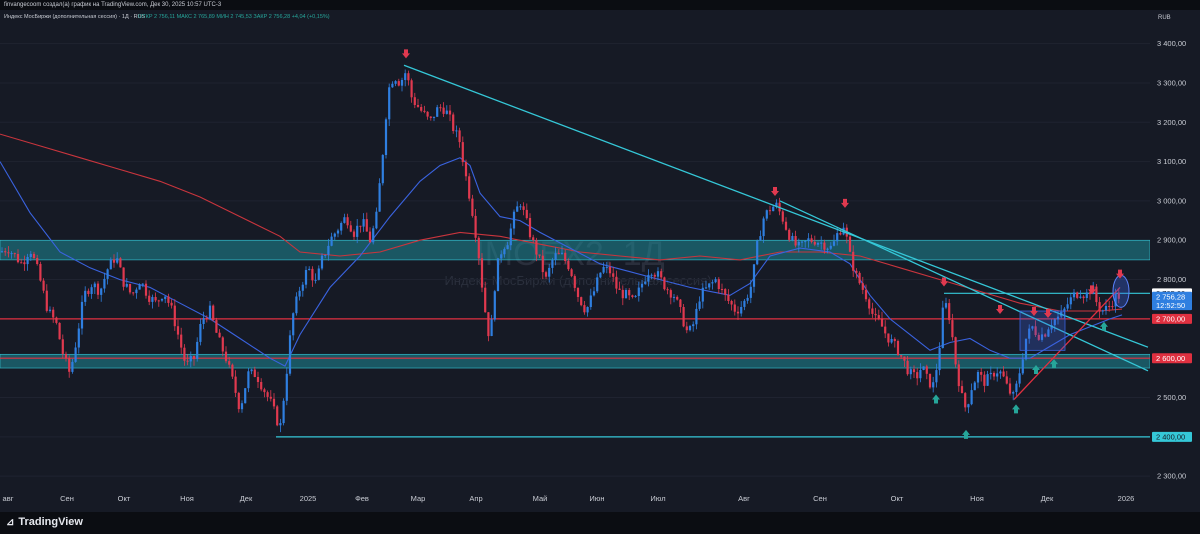  I want to click on chart-footer: ⊿ TradingView, so click(600, 523).